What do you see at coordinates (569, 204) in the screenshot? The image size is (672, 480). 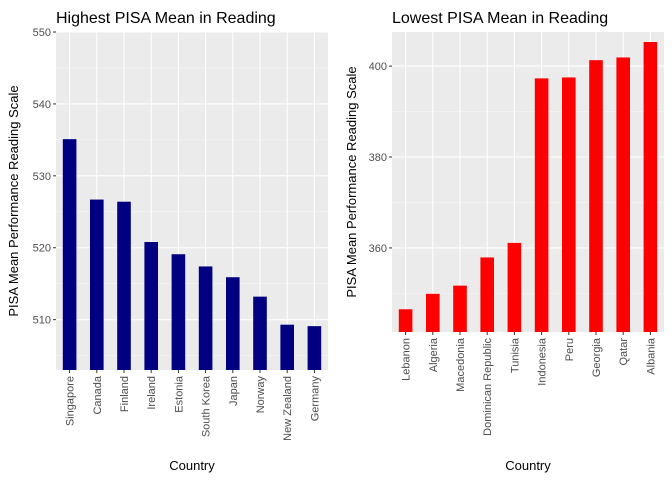 I see `bar-peru` at bounding box center [569, 204].